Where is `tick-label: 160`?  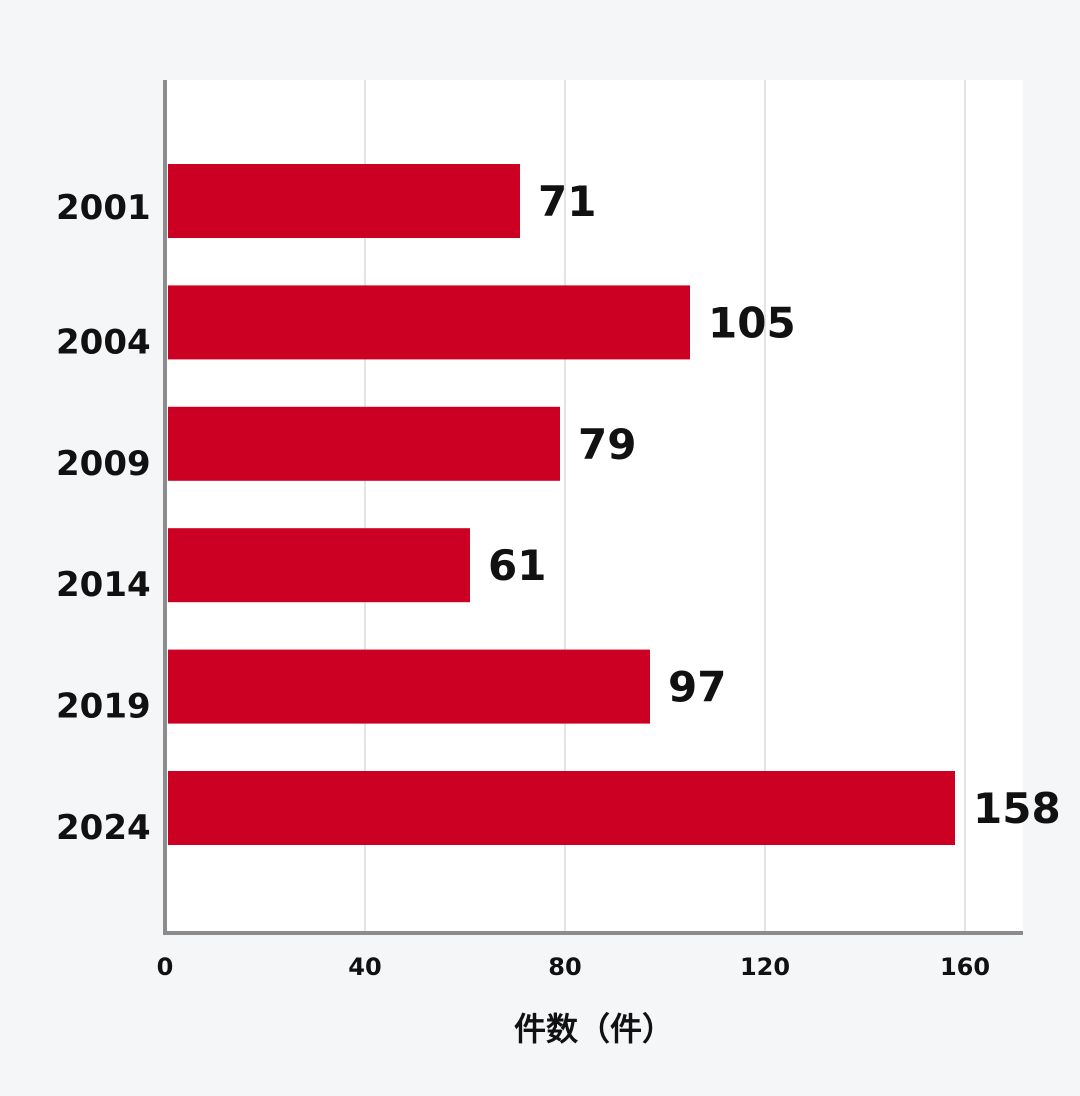
tick-label: 160 is located at coordinates (965, 967).